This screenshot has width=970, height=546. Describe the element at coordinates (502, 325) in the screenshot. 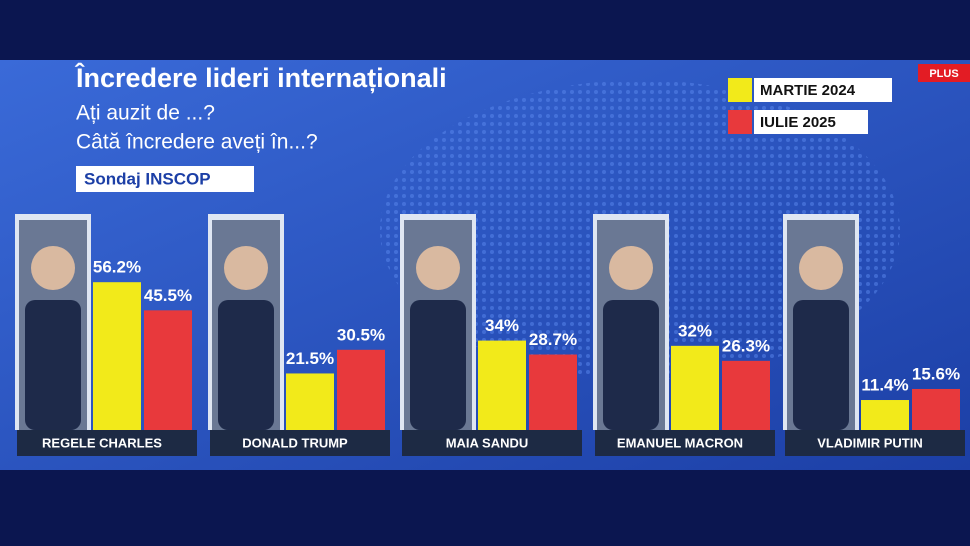

I see `value-label: 34%` at that location.